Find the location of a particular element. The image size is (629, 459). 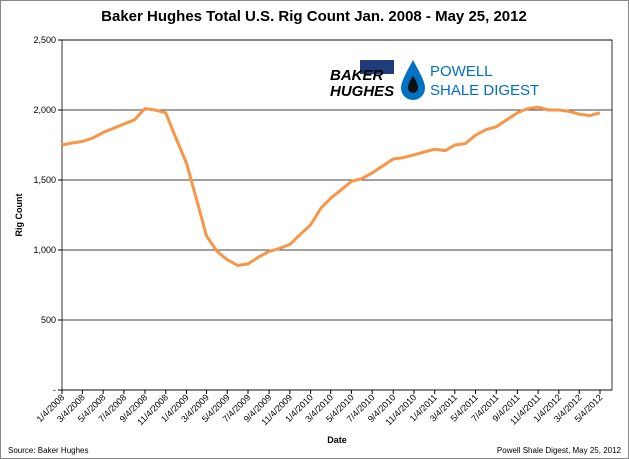

y-tick-label: 2,000 is located at coordinates (44, 110).